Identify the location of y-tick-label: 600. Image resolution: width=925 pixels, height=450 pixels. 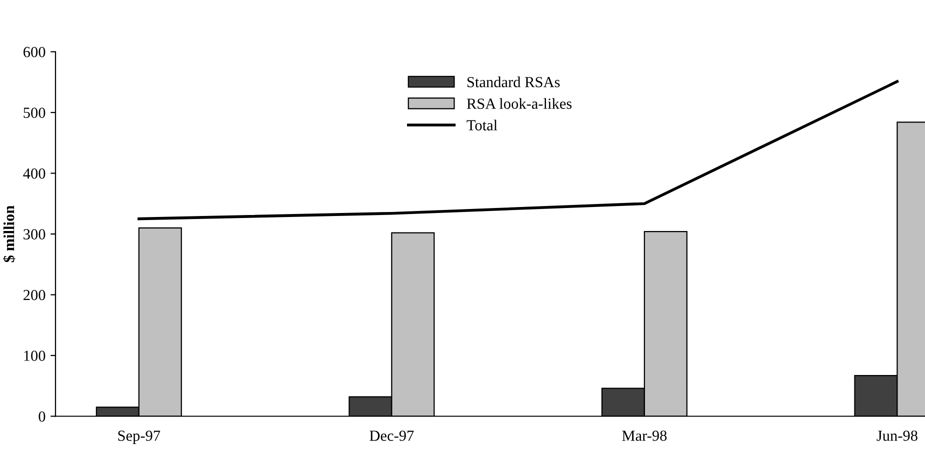
(35, 52).